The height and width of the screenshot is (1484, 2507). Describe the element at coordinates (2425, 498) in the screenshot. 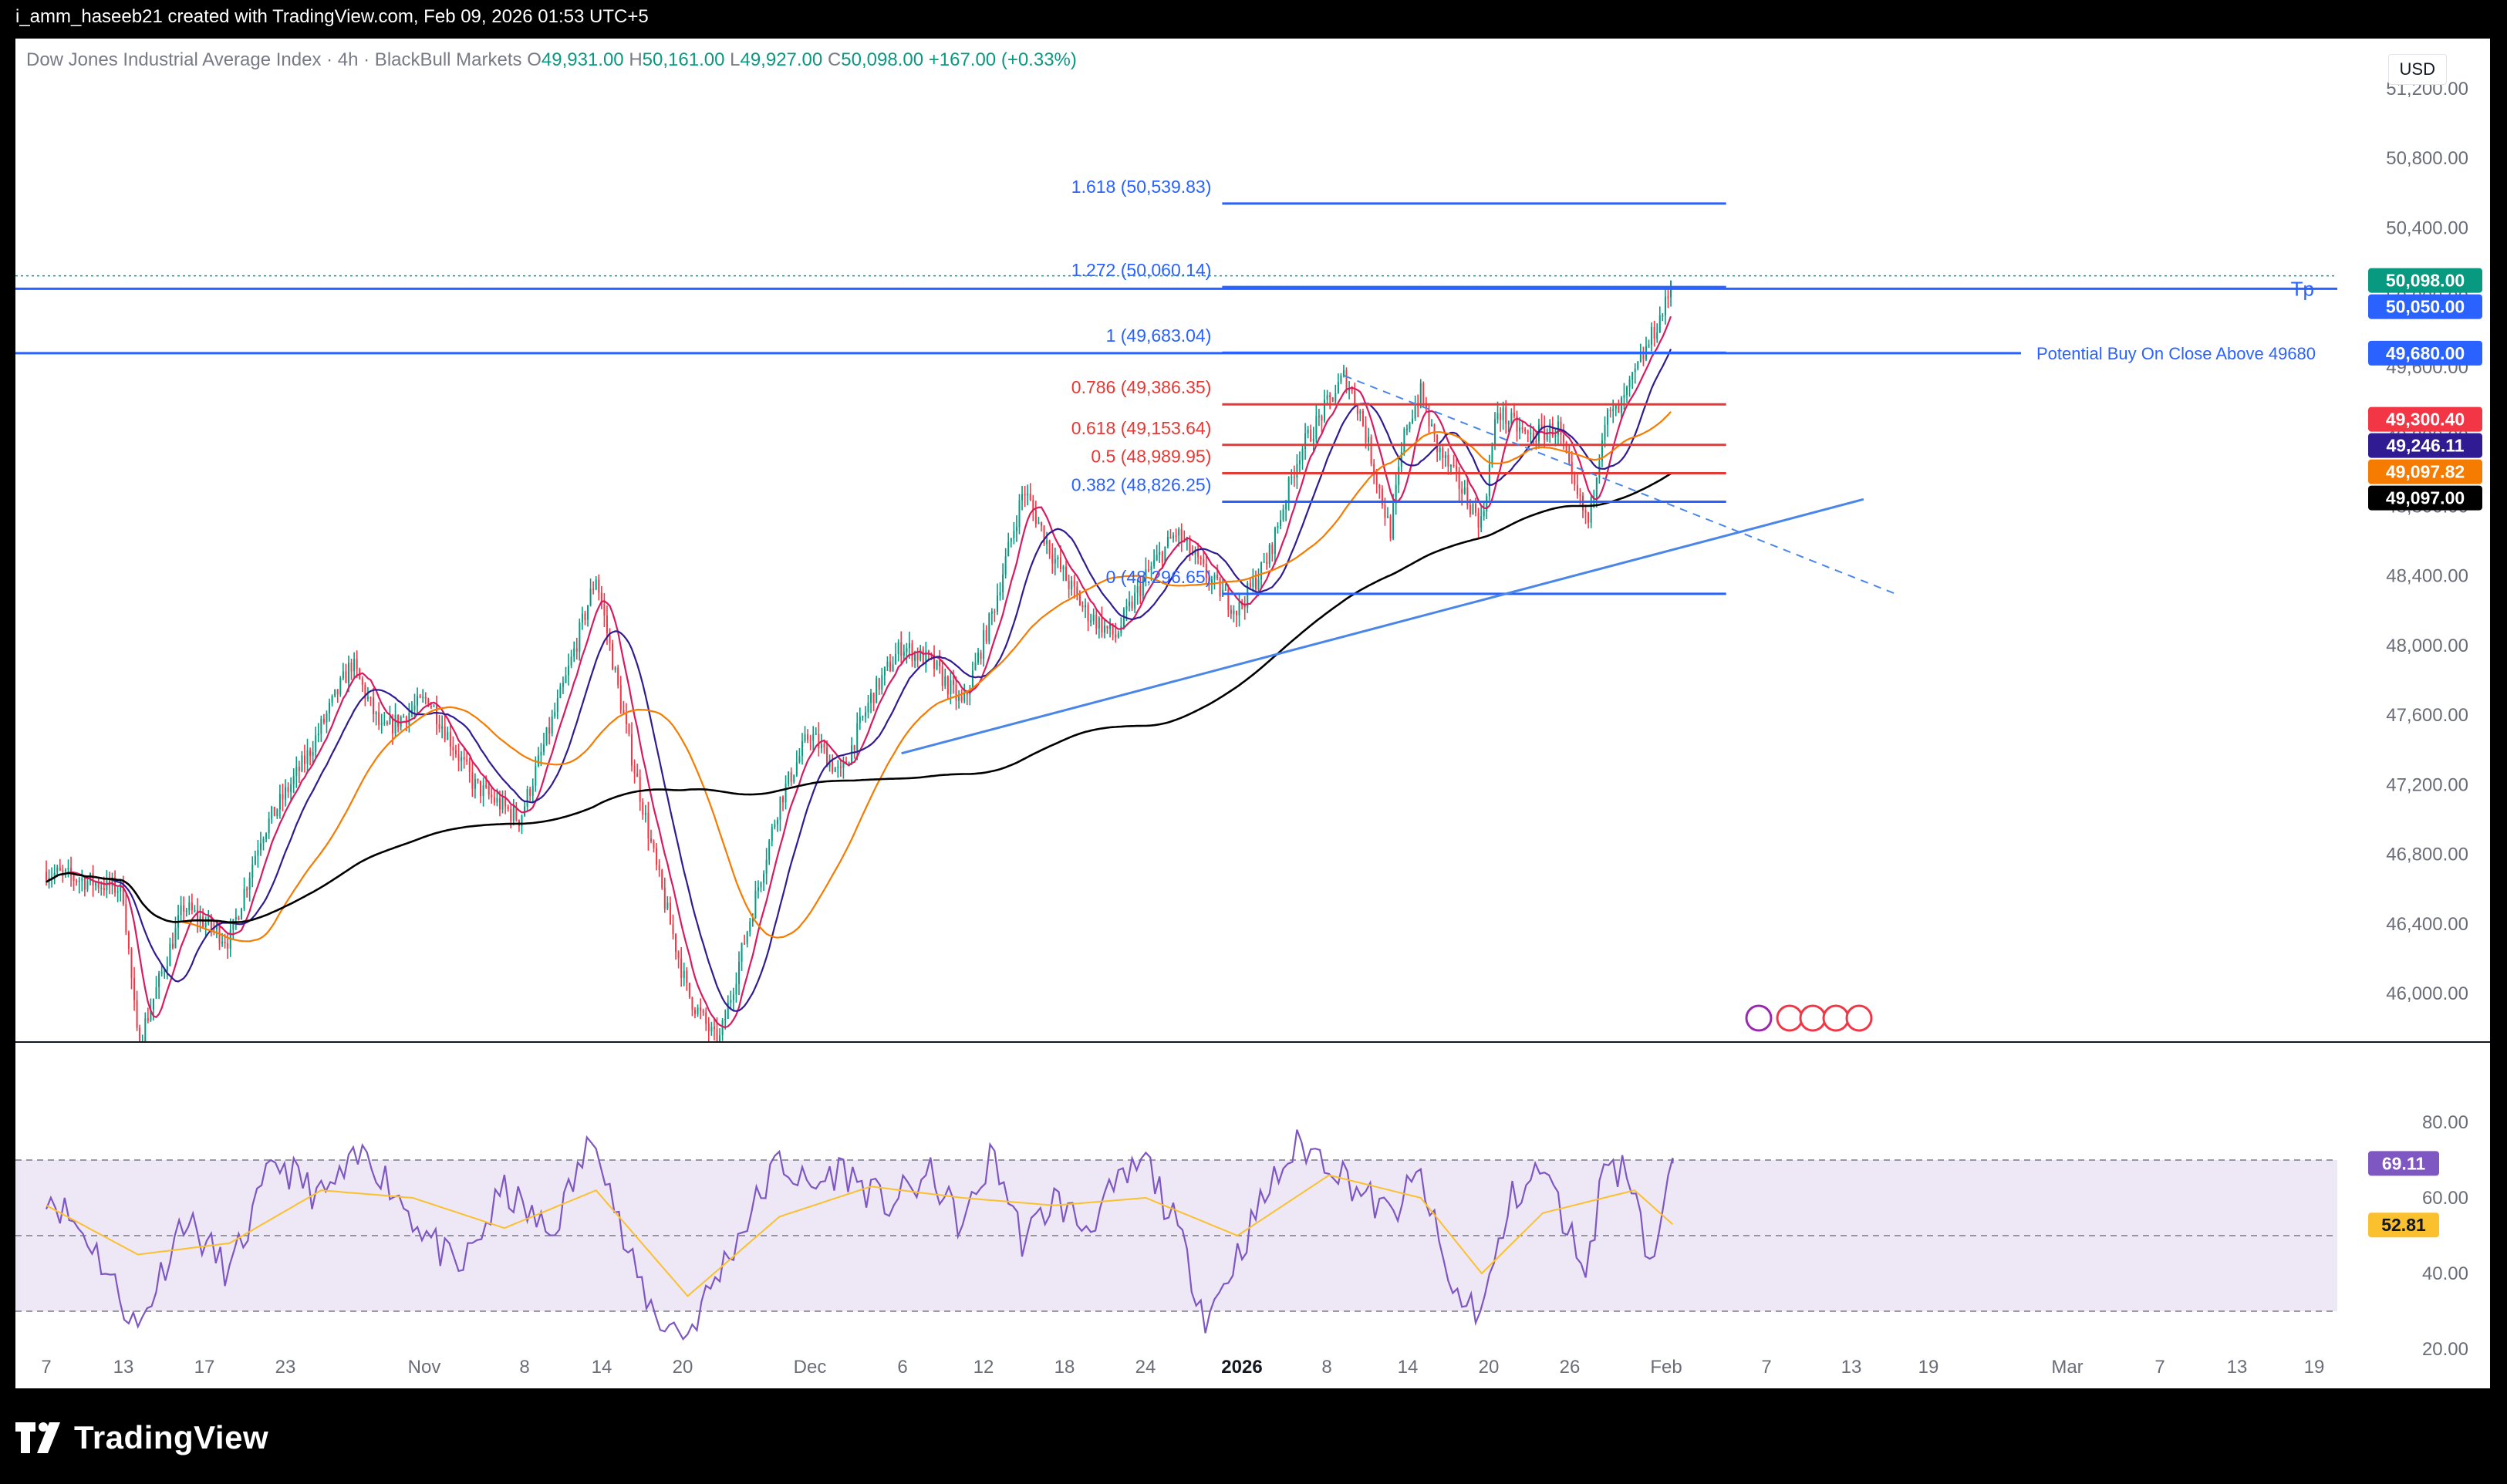

I see `price-axis-badge` at that location.